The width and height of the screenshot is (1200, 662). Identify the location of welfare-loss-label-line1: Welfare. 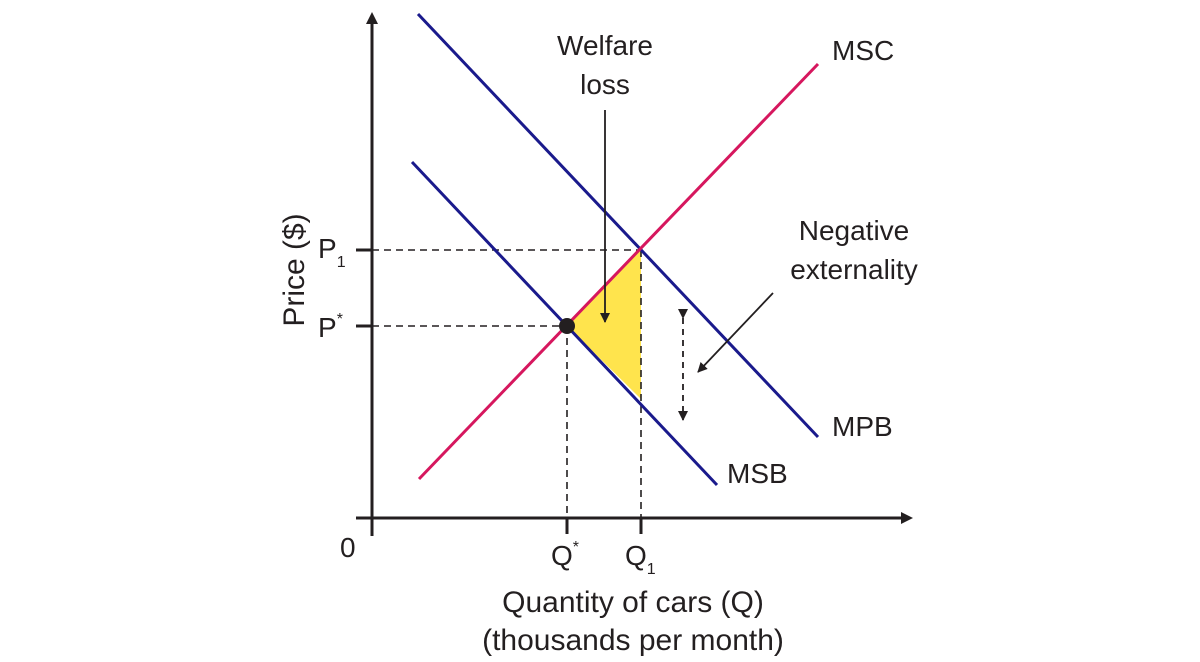
(605, 45).